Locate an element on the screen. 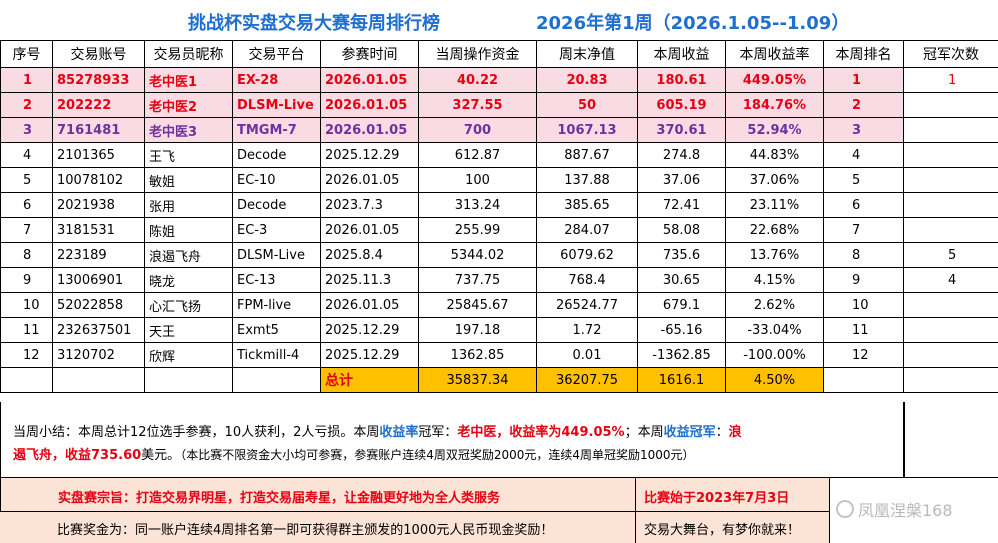 This screenshot has height=543, width=998. cell-capital: 700 is located at coordinates (477, 130).